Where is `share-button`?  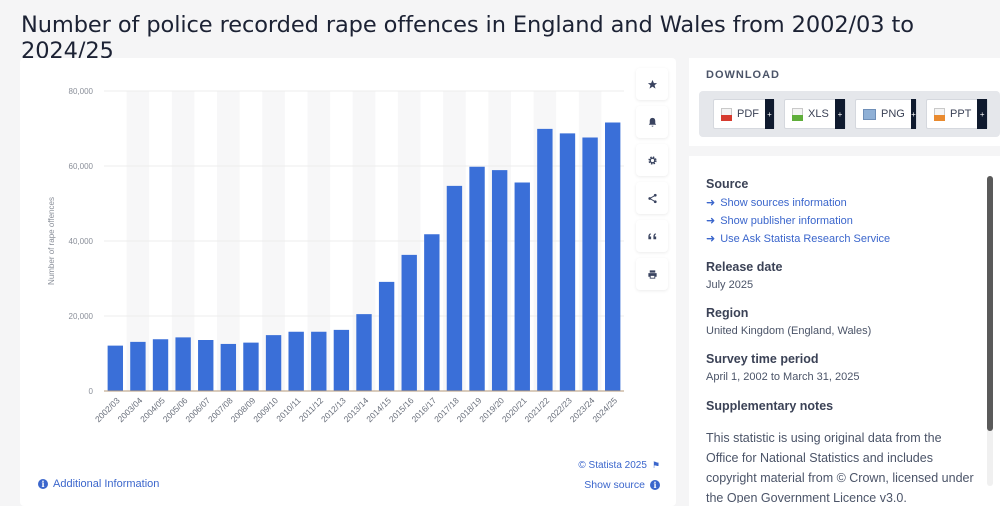 share-button is located at coordinates (652, 198).